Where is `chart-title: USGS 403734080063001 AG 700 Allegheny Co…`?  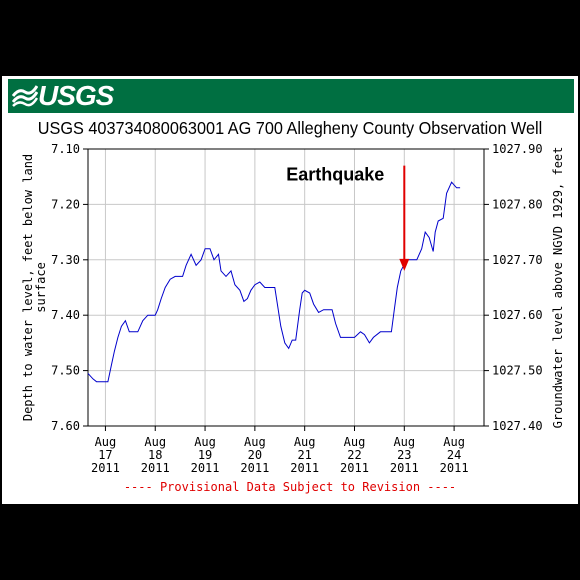
chart-title: USGS 403734080063001 AG 700 Allegheny Co… is located at coordinates (290, 128).